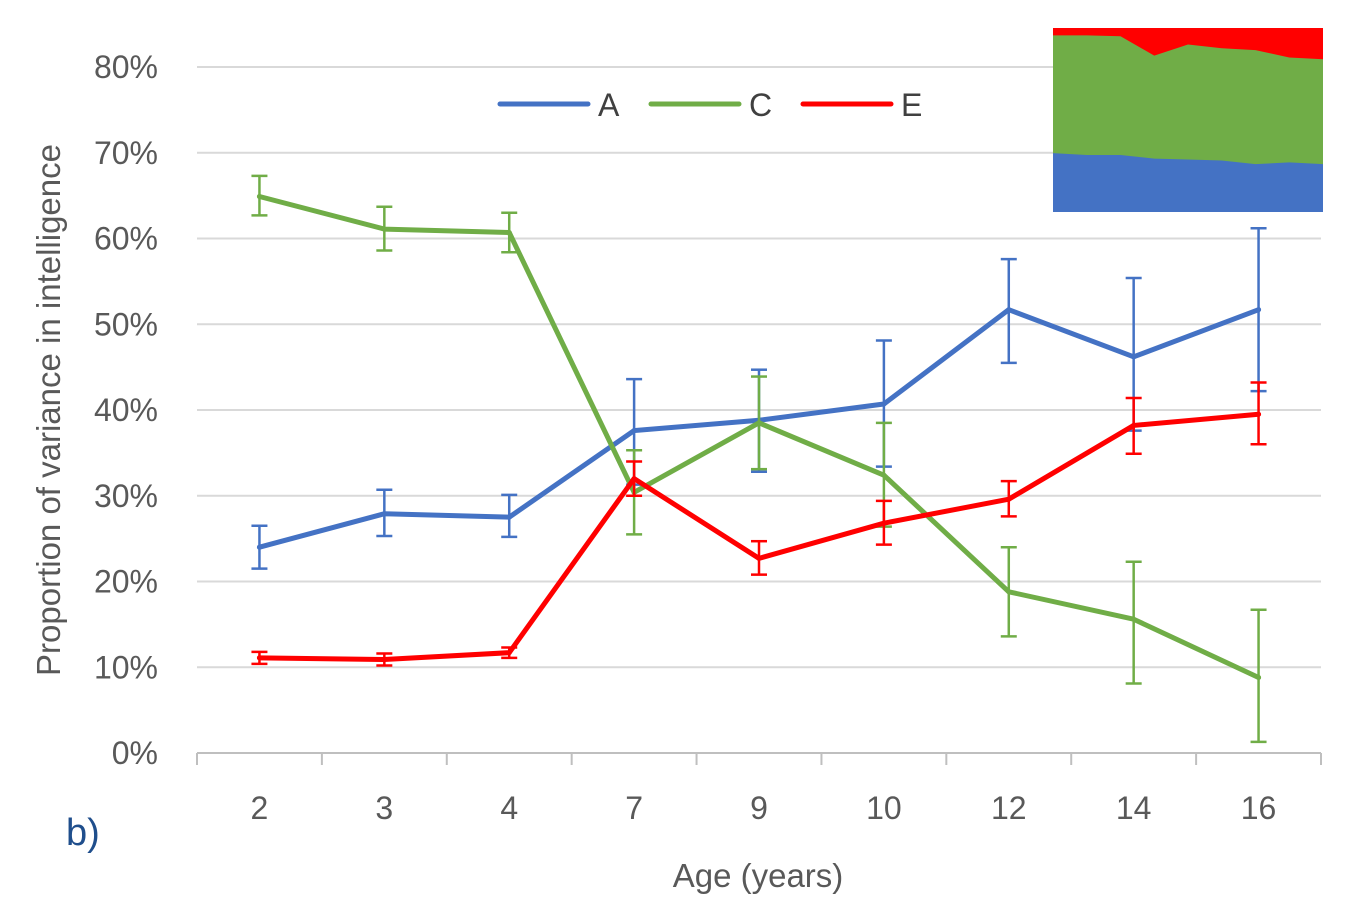  What do you see at coordinates (126, 324) in the screenshot?
I see `y-tick-label: 50%` at bounding box center [126, 324].